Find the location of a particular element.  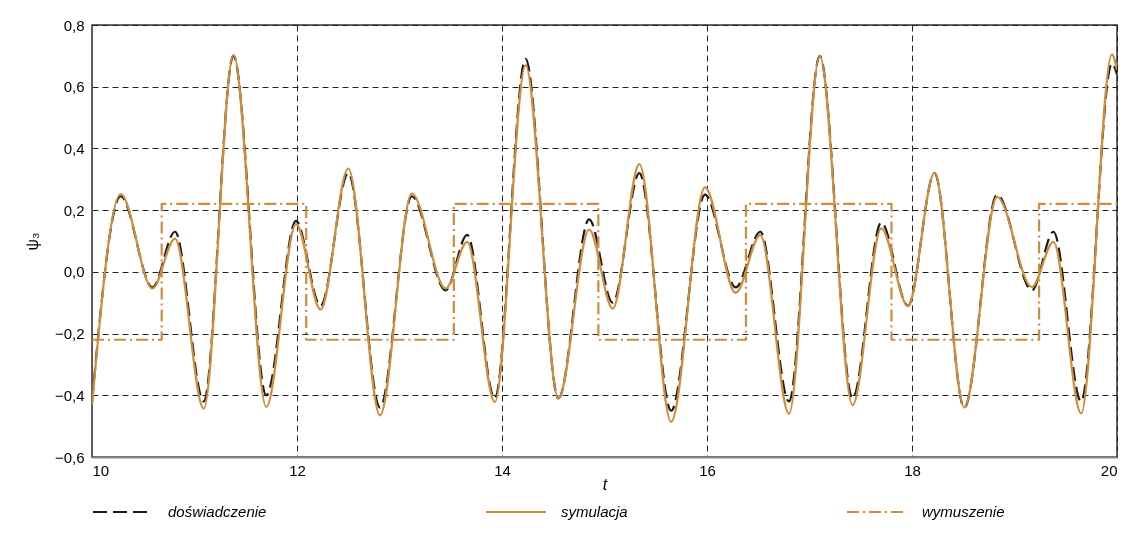

x-tick-label: 14 is located at coordinates (502, 470).